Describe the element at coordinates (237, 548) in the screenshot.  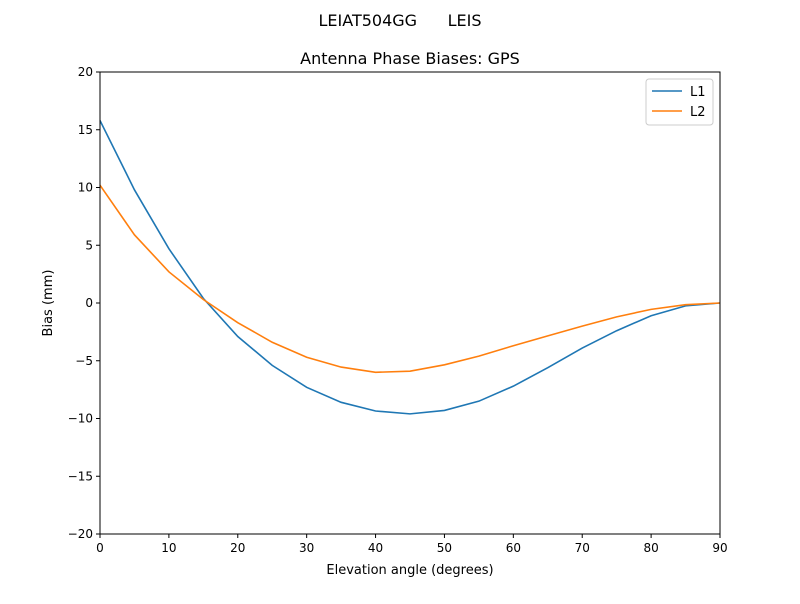
I see `x-tick-label: 20` at that location.